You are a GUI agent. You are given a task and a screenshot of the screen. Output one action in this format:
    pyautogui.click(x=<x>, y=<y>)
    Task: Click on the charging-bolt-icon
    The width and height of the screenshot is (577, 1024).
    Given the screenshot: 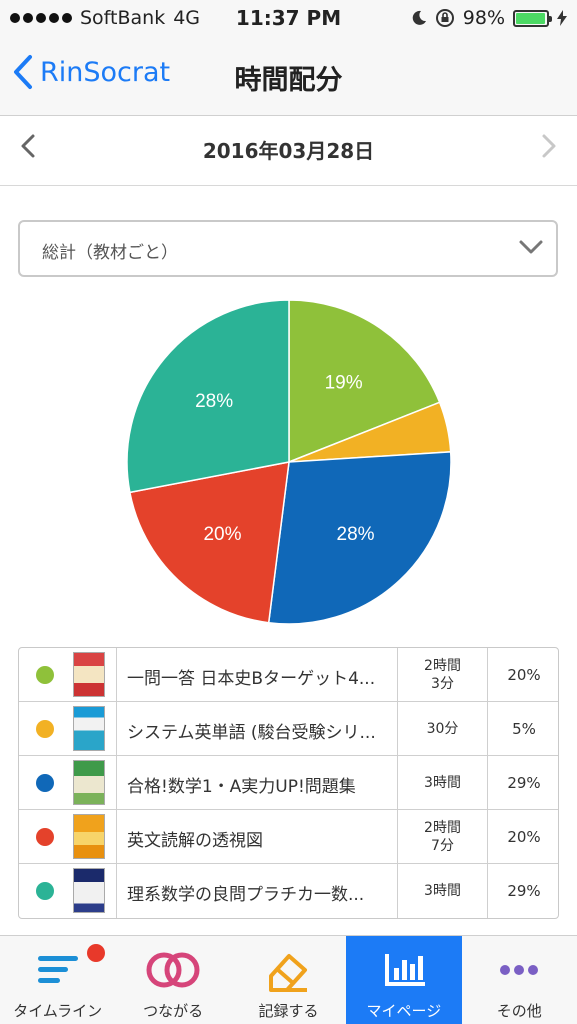 What is the action you would take?
    pyautogui.click(x=562, y=18)
    